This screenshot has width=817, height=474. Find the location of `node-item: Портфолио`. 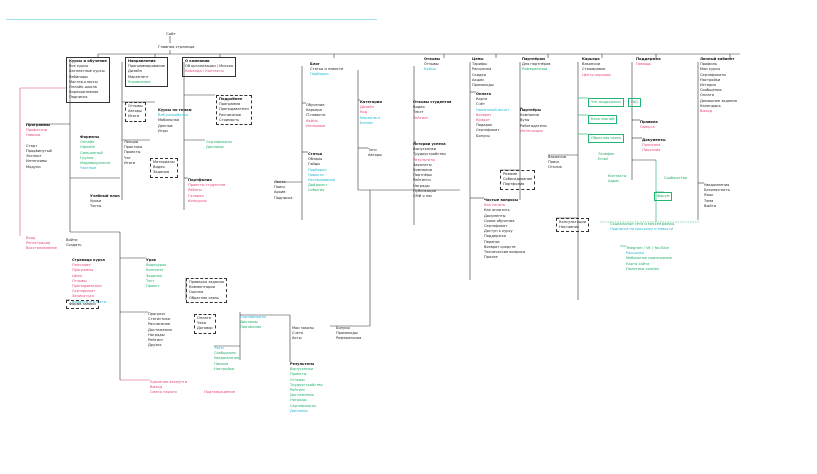

node-item: Портфолио is located at coordinates (251, 327).